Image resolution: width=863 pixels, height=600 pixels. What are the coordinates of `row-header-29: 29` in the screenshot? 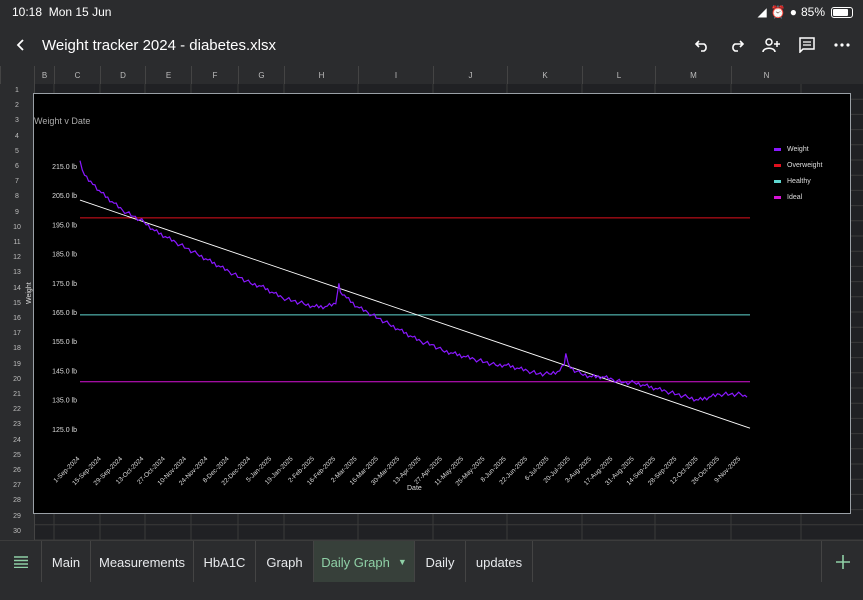 It's located at (17, 516).